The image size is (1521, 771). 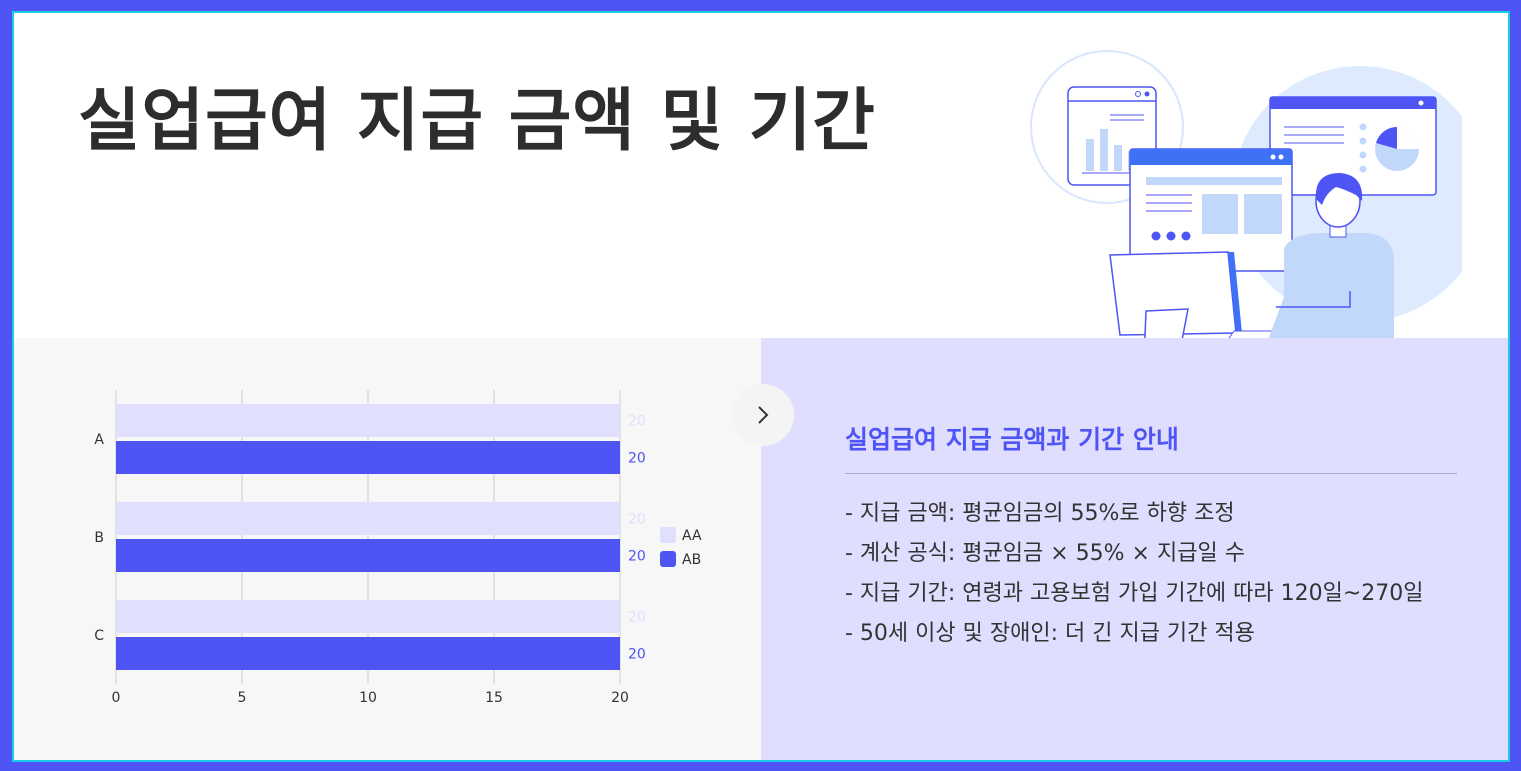 I want to click on x-tick-label: 10, so click(x=368, y=698).